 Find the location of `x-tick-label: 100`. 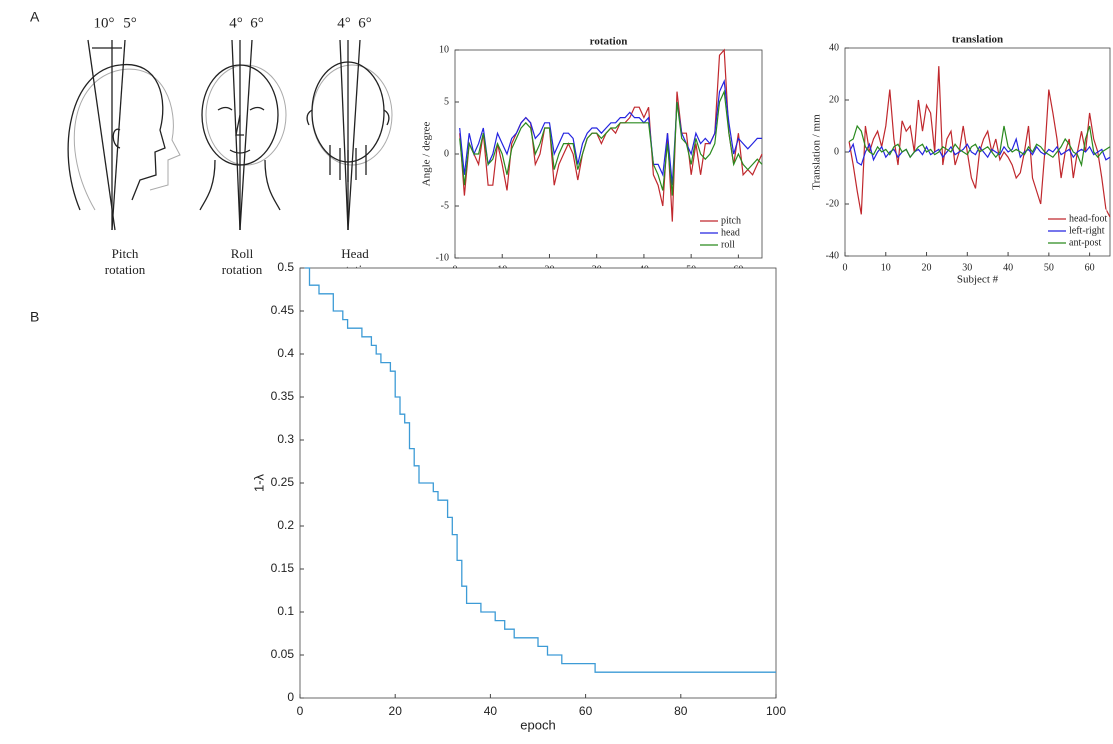

x-tick-label: 100 is located at coordinates (776, 711).